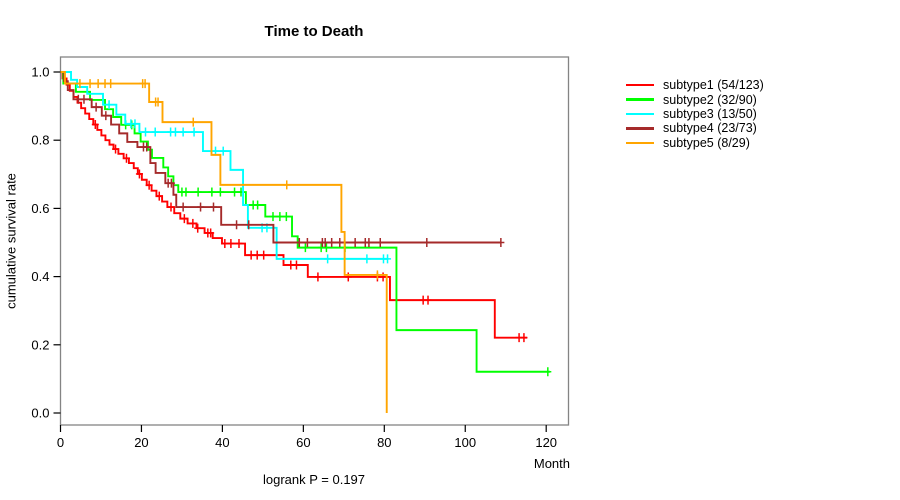 The image size is (900, 500). Describe the element at coordinates (710, 113) in the screenshot. I see `legend-label: subtype3 (13/50)` at that location.